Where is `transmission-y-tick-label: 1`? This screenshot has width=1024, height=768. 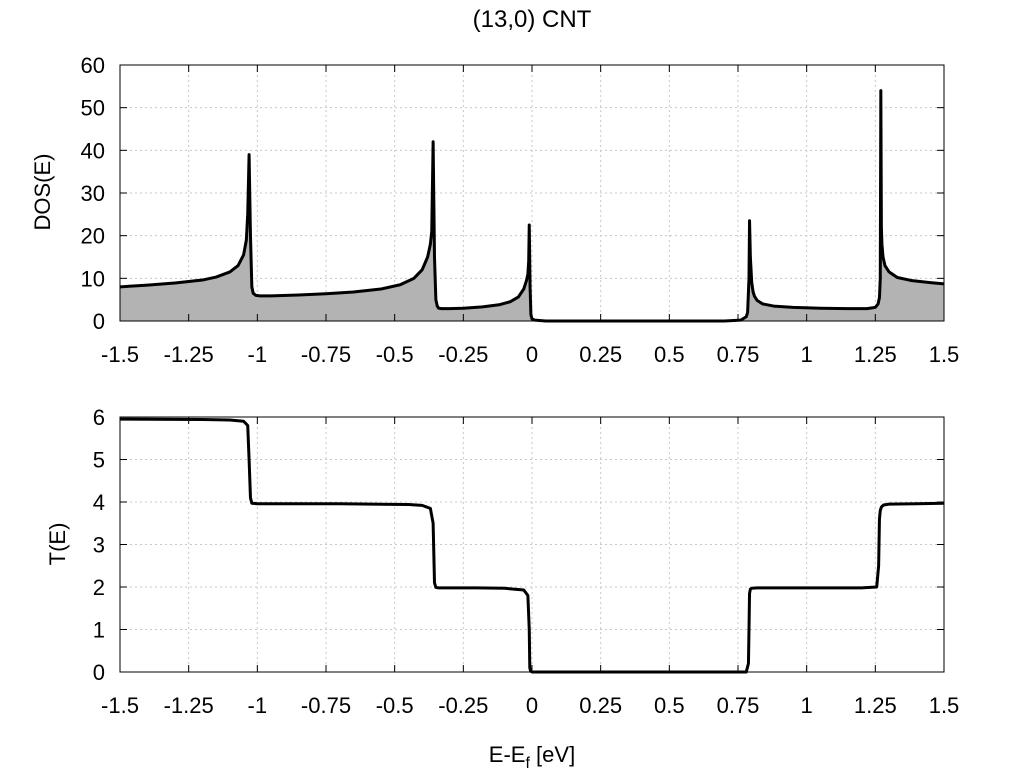
transmission-y-tick-label: 1 is located at coordinates (99, 630).